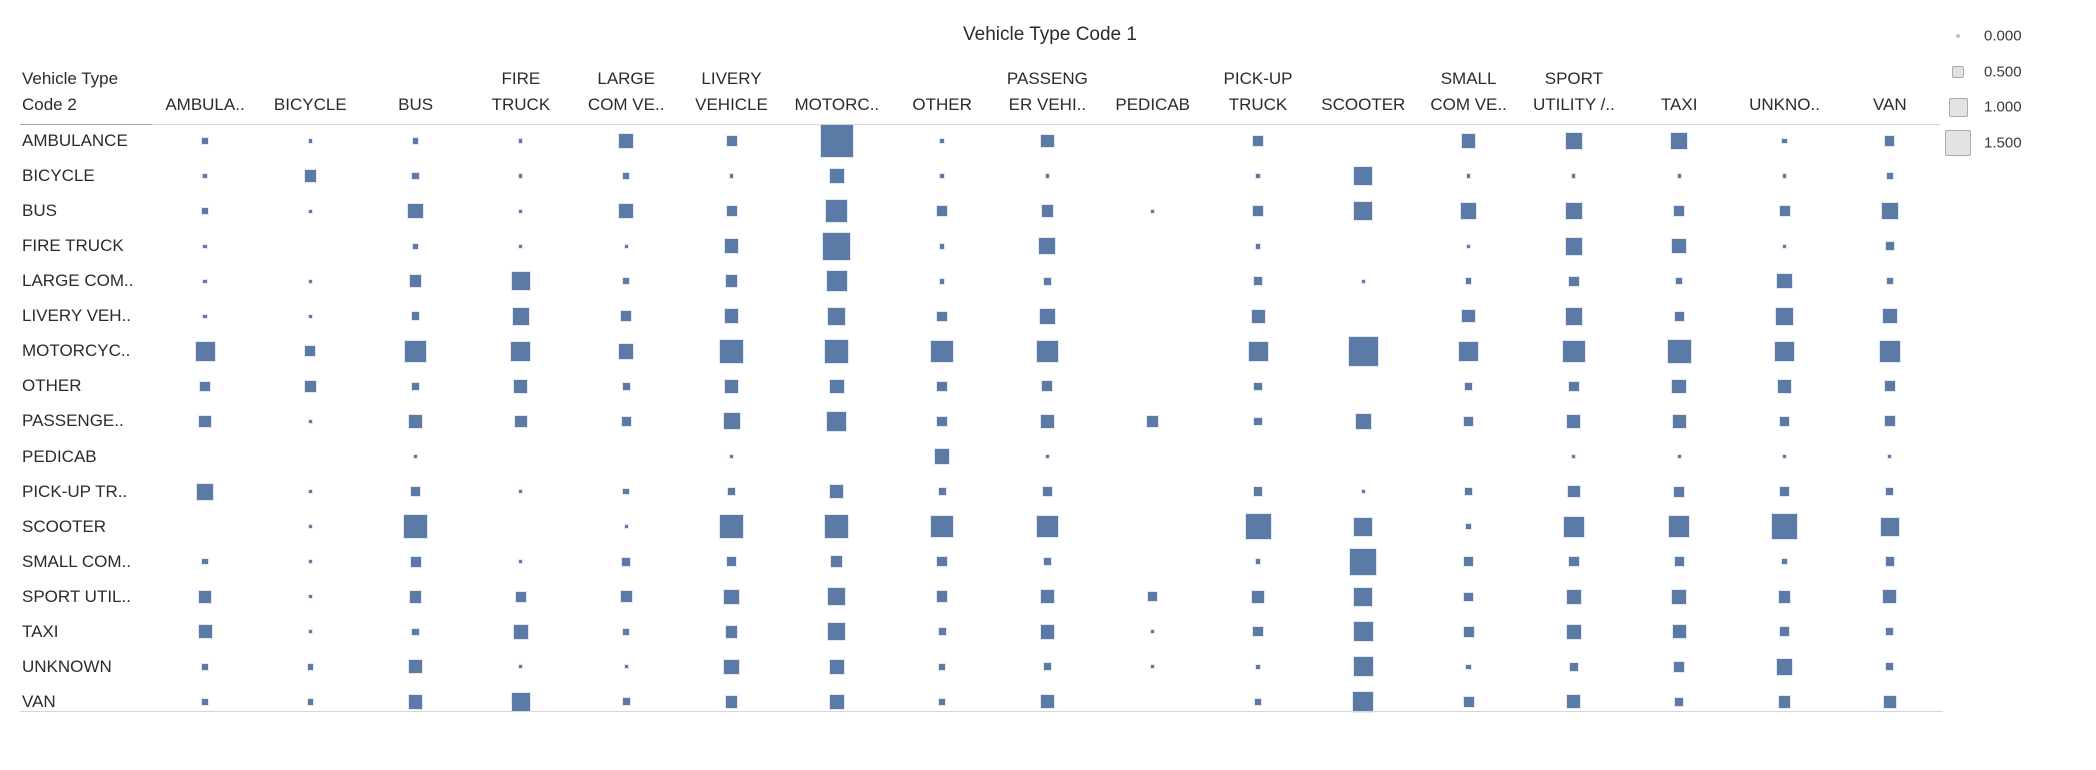 This screenshot has height=770, width=2096. I want to click on column-header-sport-utility-: SPORT UTILITY /.., so click(1573, 91).